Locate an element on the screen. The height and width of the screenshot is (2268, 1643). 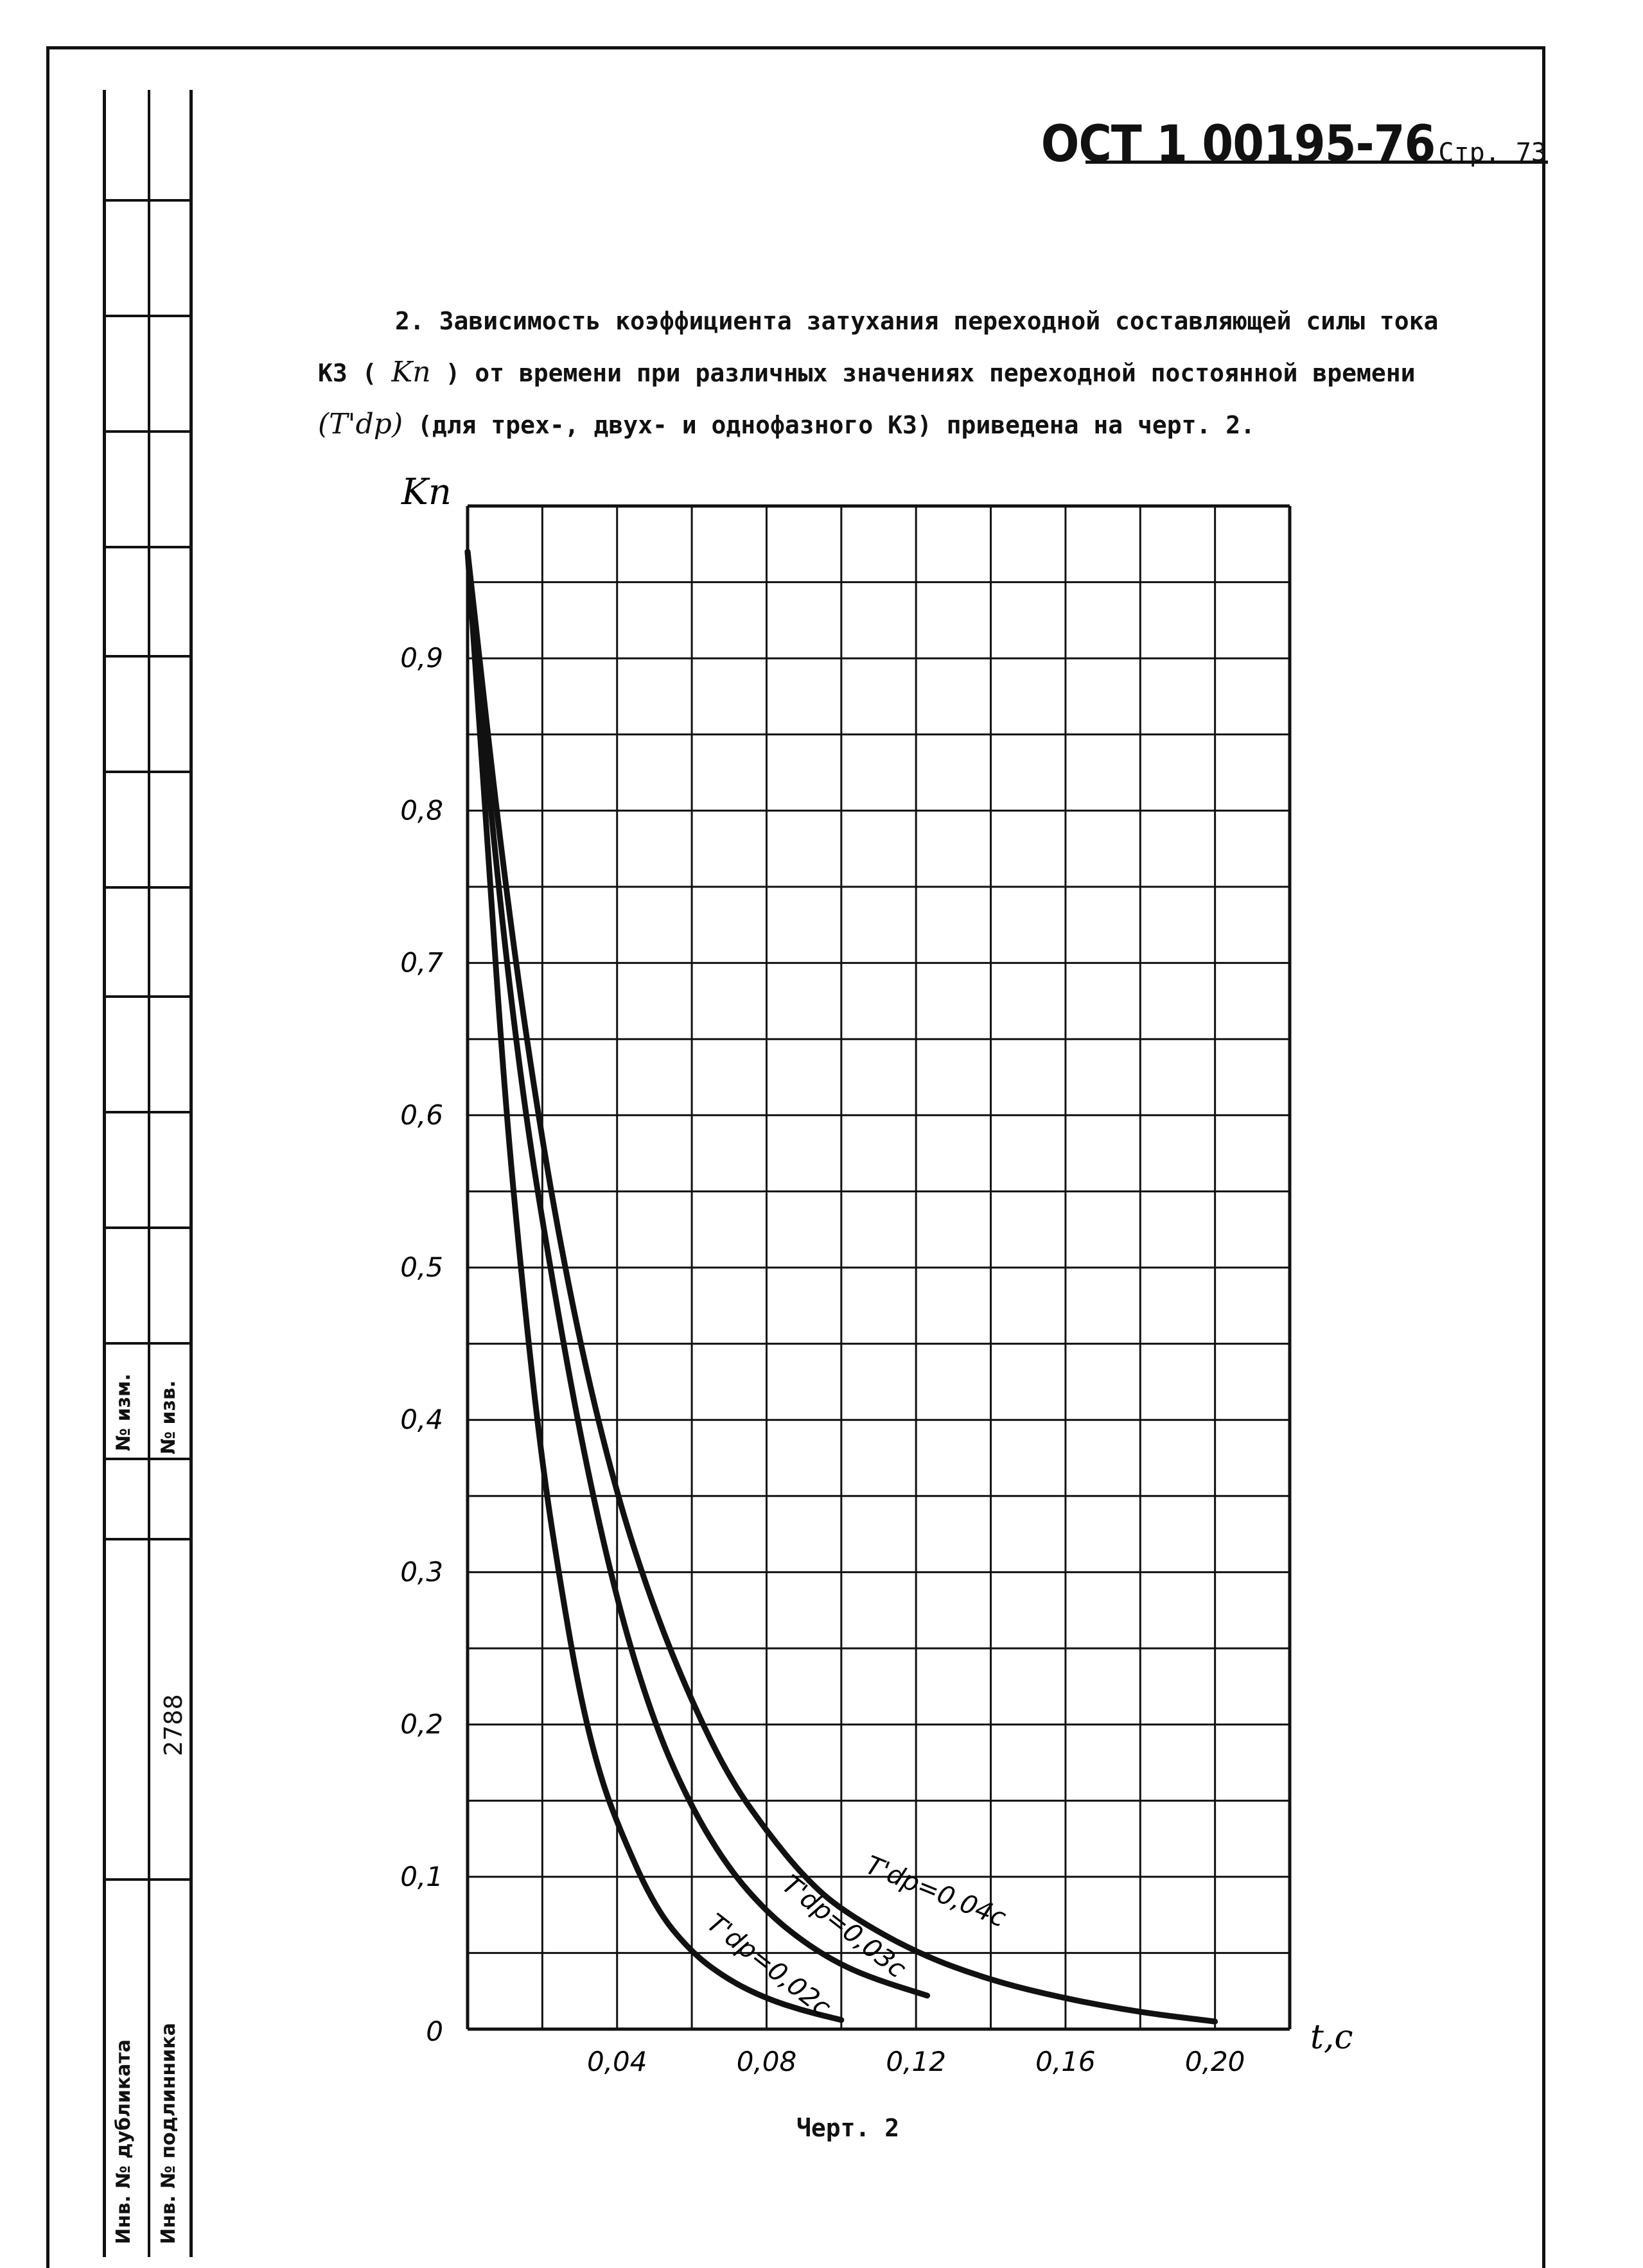
y-tick-label: 0,3 is located at coordinates (421, 1572).